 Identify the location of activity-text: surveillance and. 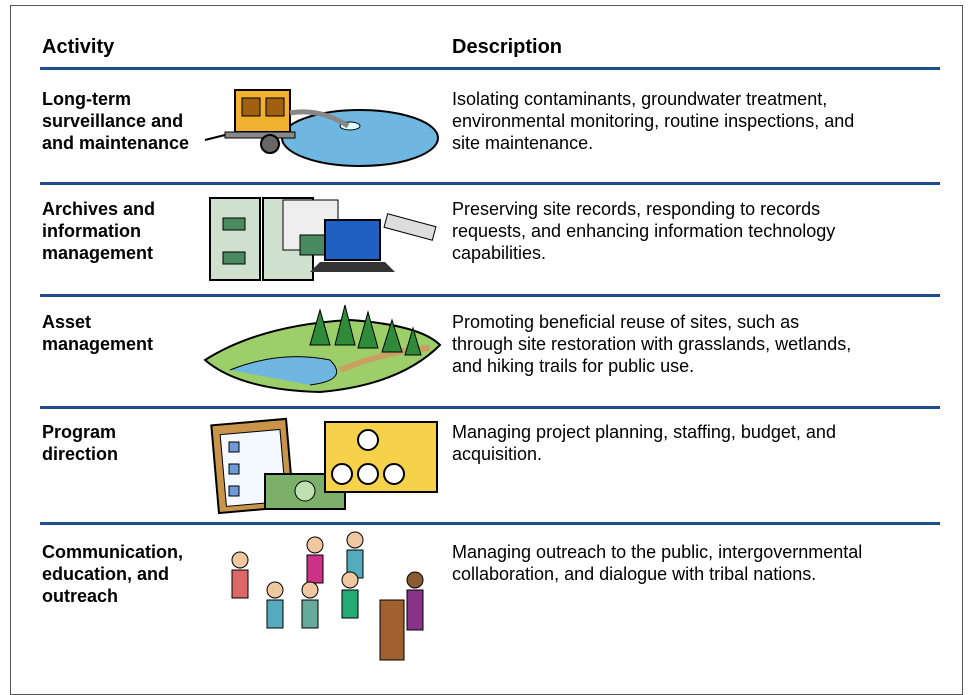
(113, 121).